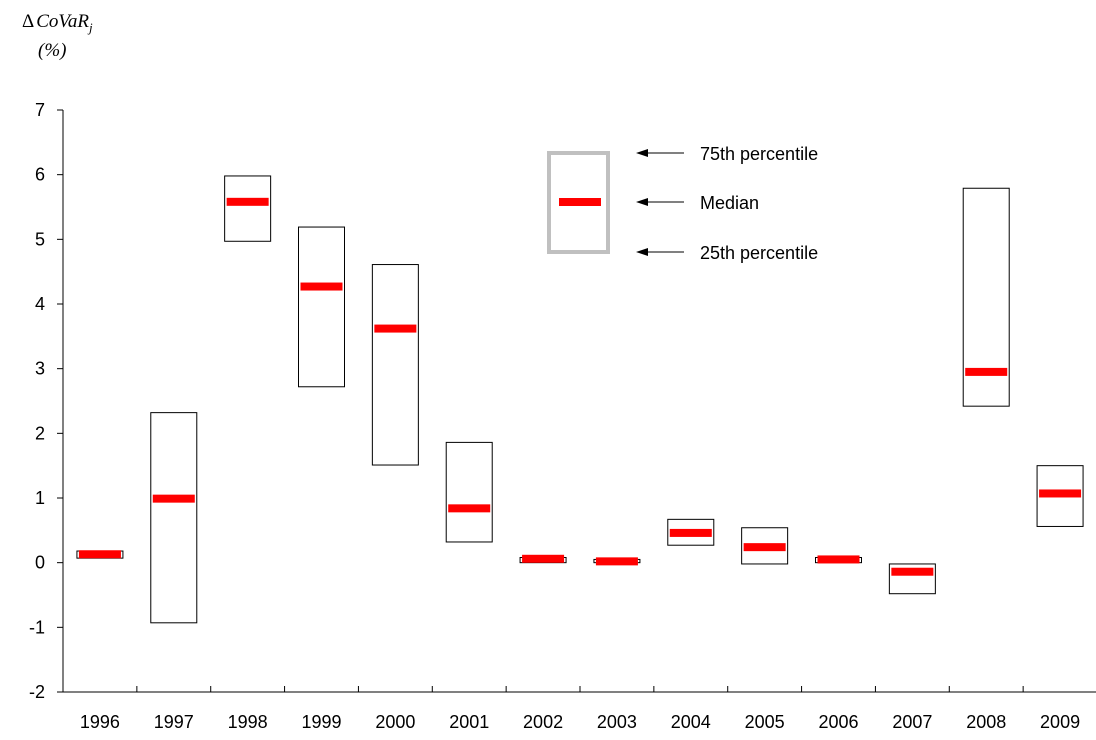 The width and height of the screenshot is (1096, 740). I want to click on legend-label-p25: 25th percentile, so click(759, 253).